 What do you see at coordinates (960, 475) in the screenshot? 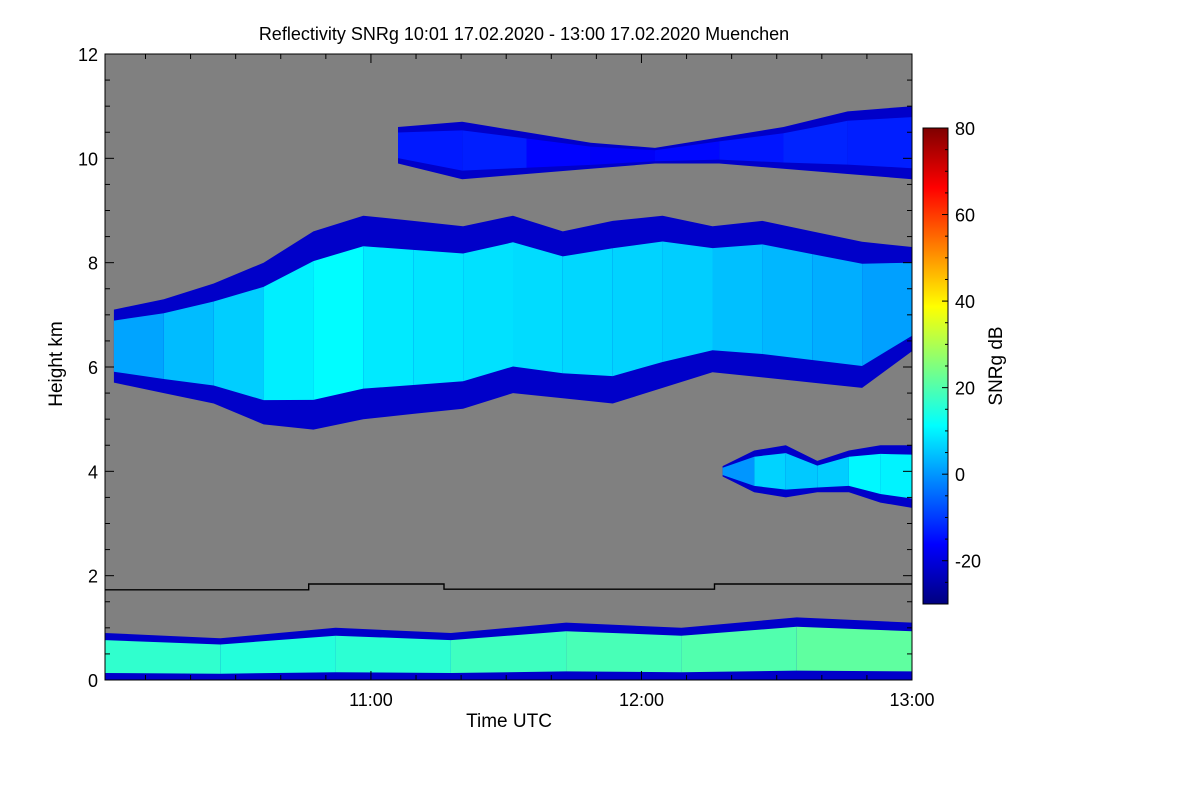
I see `colorbar-tick-label: 0` at bounding box center [960, 475].